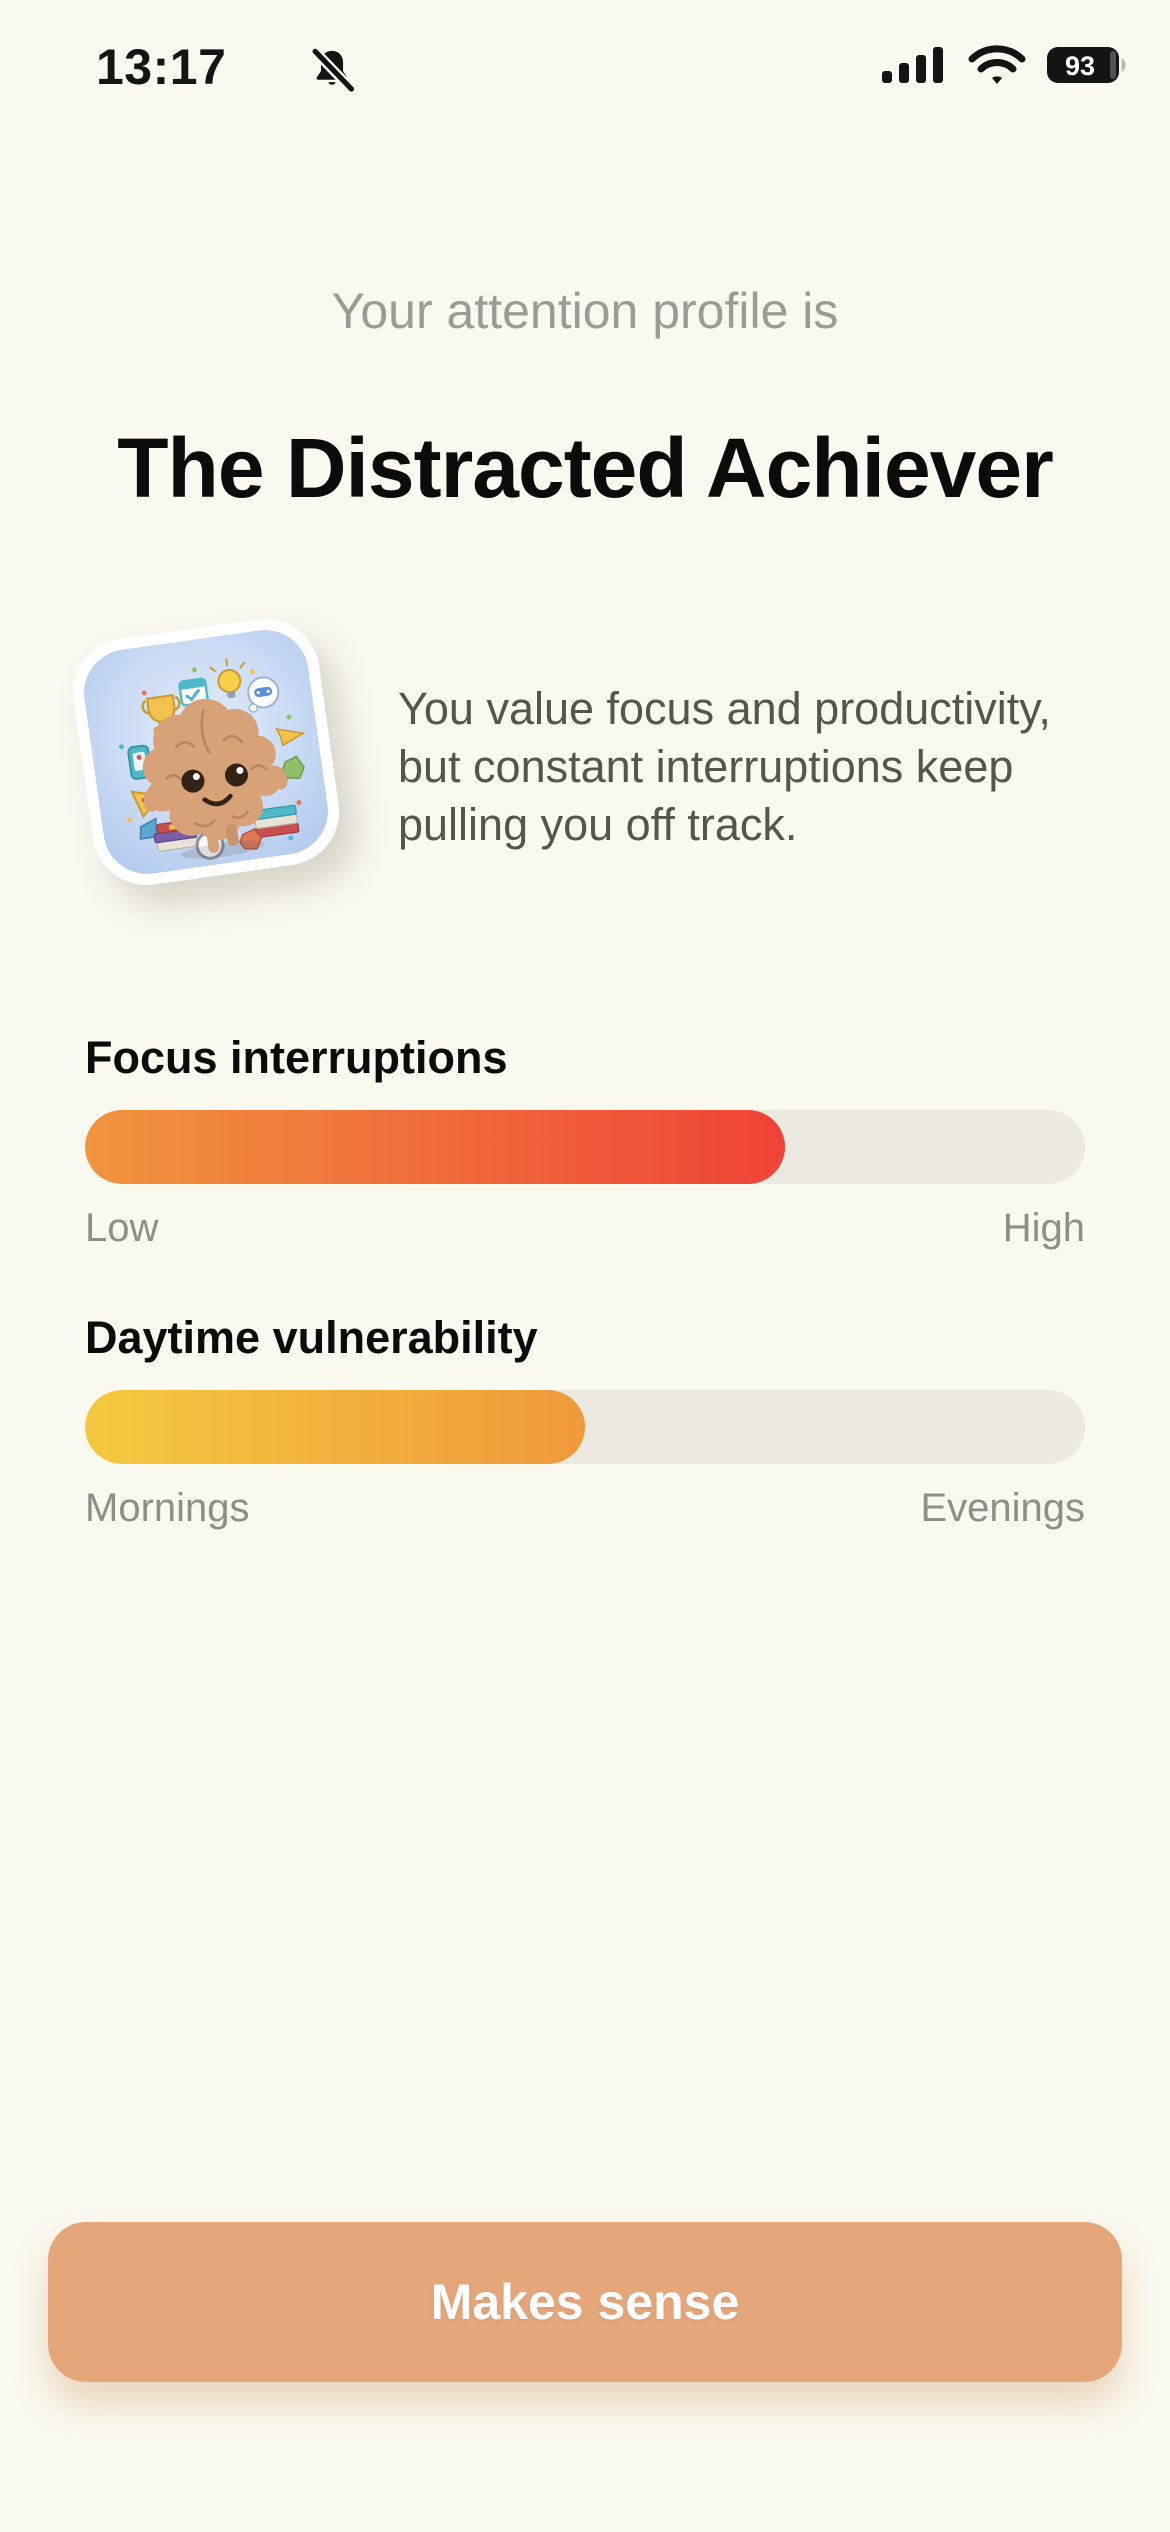  I want to click on brain-character-sticker, so click(206, 752).